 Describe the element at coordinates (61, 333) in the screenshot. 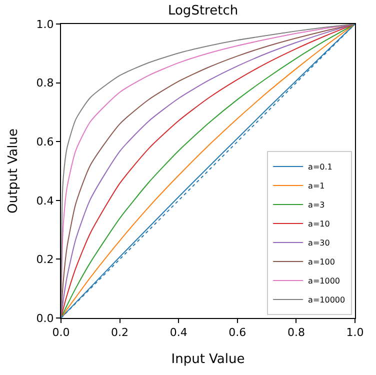

I see `x-tick-label: 0.0` at that location.